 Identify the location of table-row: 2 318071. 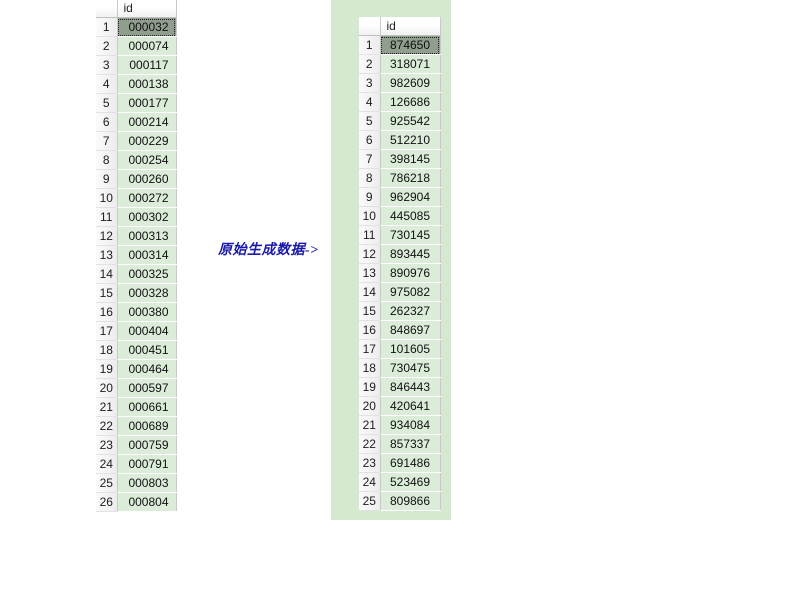
(400, 64).